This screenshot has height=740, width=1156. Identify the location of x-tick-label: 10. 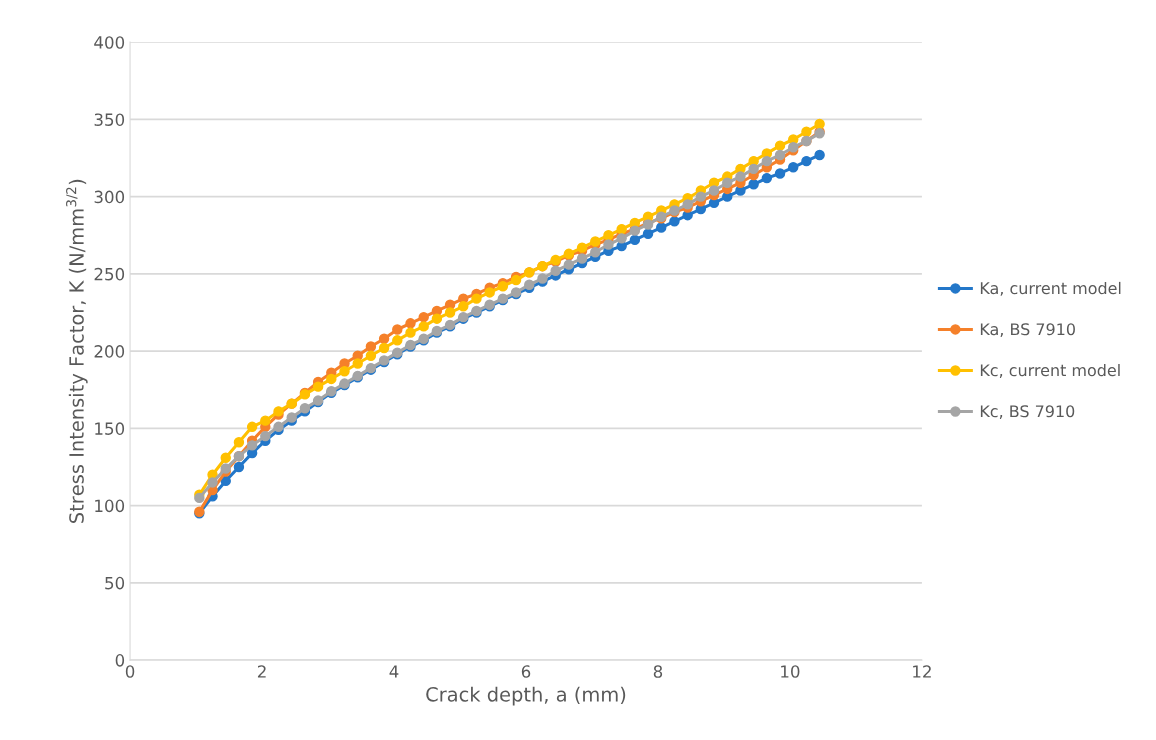
(790, 671).